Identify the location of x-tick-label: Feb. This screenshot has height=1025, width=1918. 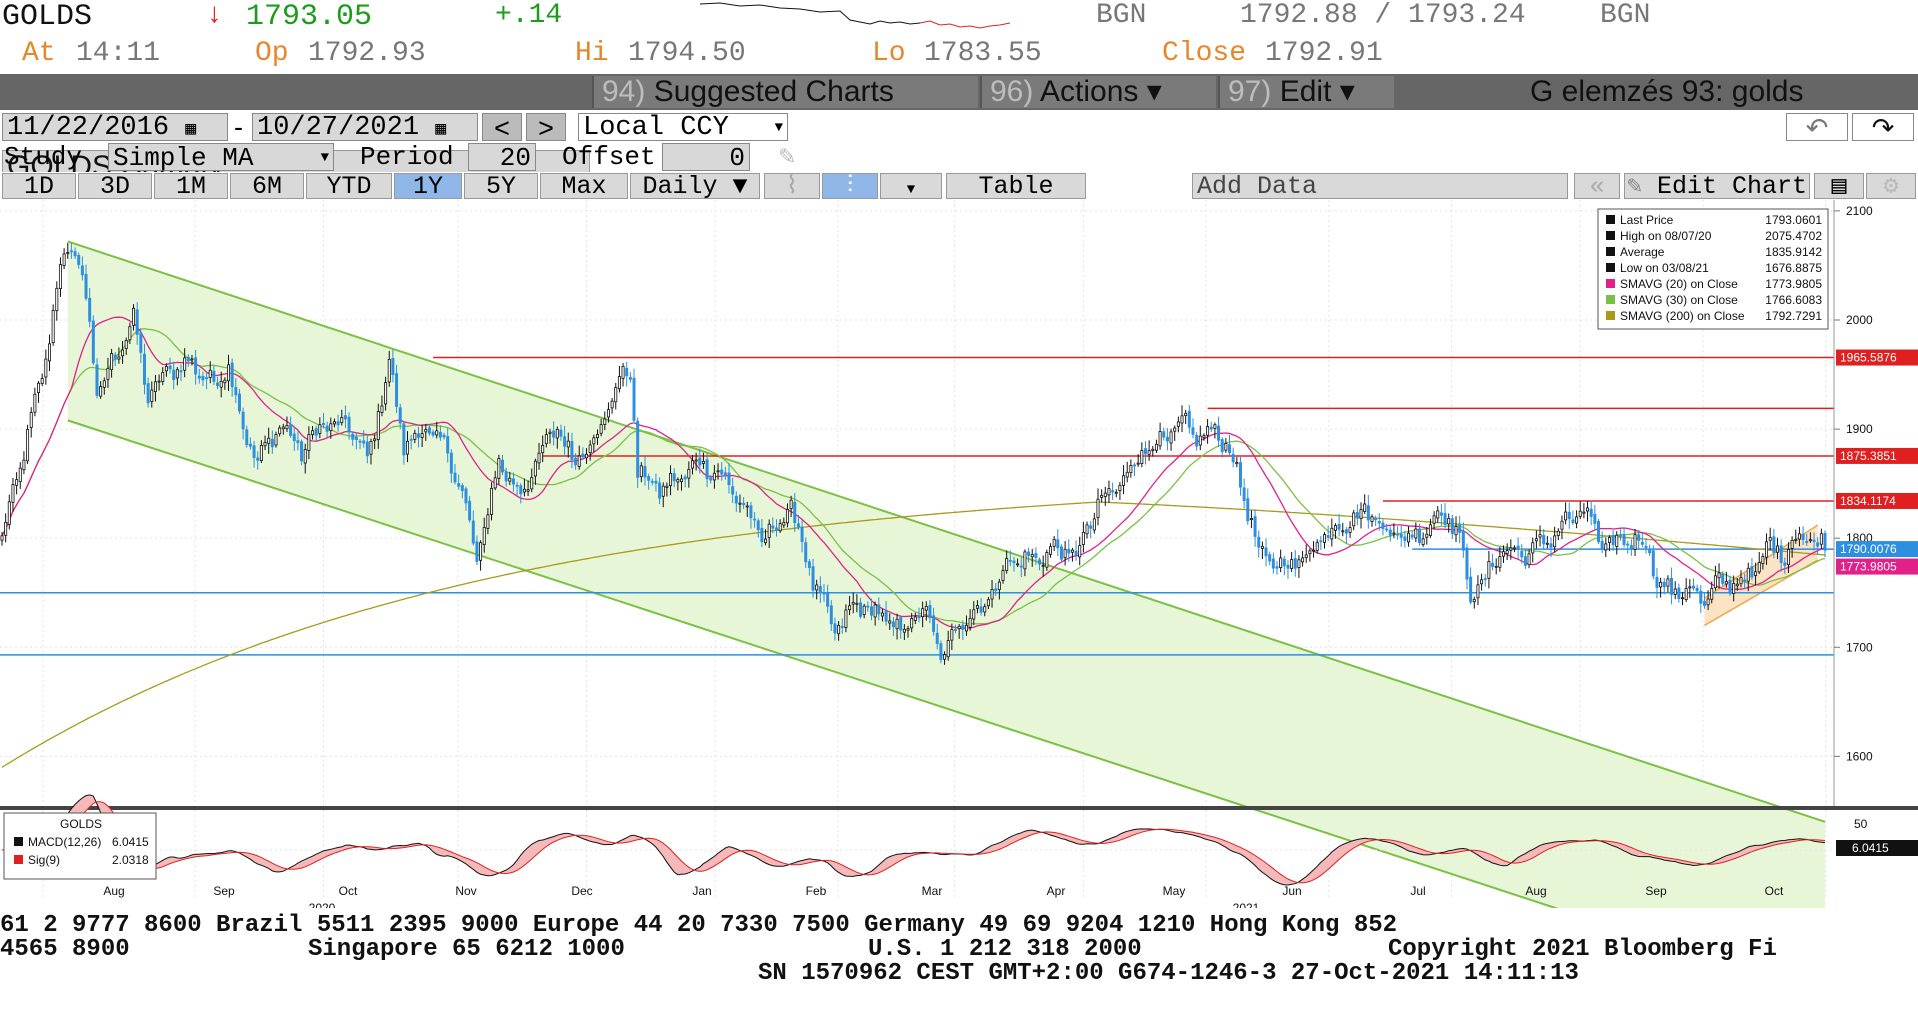
(816, 891).